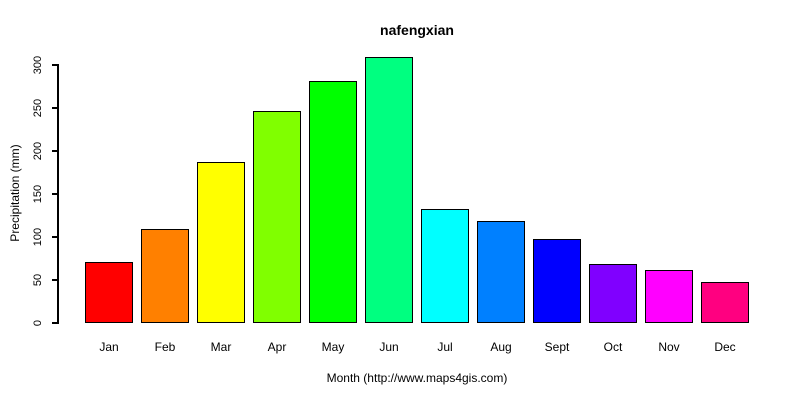 The image size is (800, 400). What do you see at coordinates (417, 378) in the screenshot?
I see `x-axis-label: Month (http://www.maps4gis.com)` at bounding box center [417, 378].